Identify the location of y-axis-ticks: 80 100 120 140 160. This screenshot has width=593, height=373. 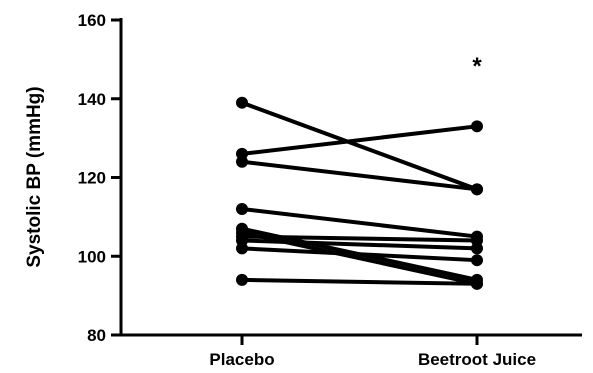
(99, 178).